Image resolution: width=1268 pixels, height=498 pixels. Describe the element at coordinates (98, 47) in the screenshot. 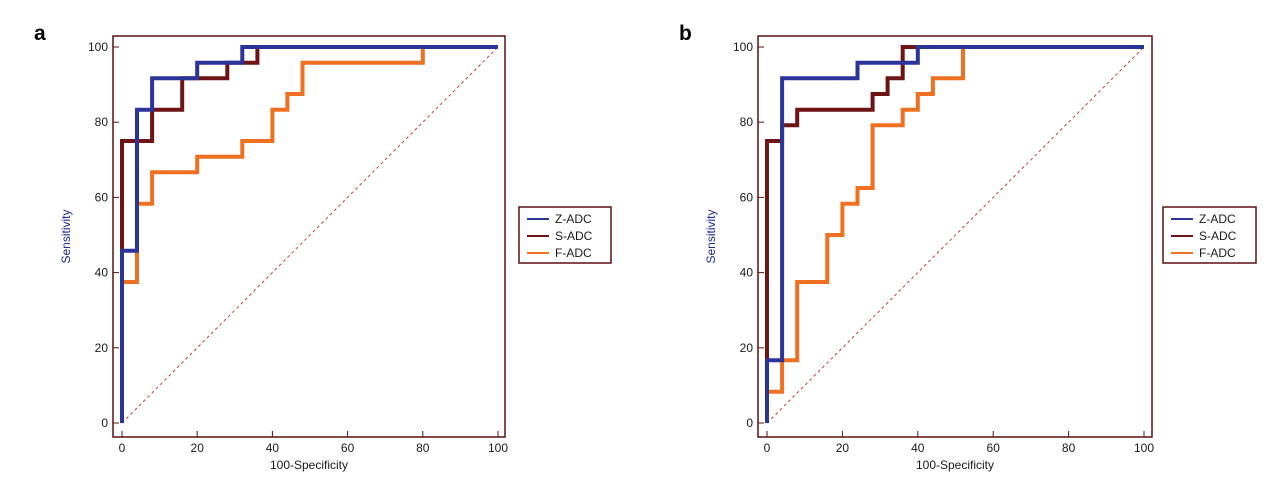

I see `panel-a-y-tick-label-100: 100` at that location.